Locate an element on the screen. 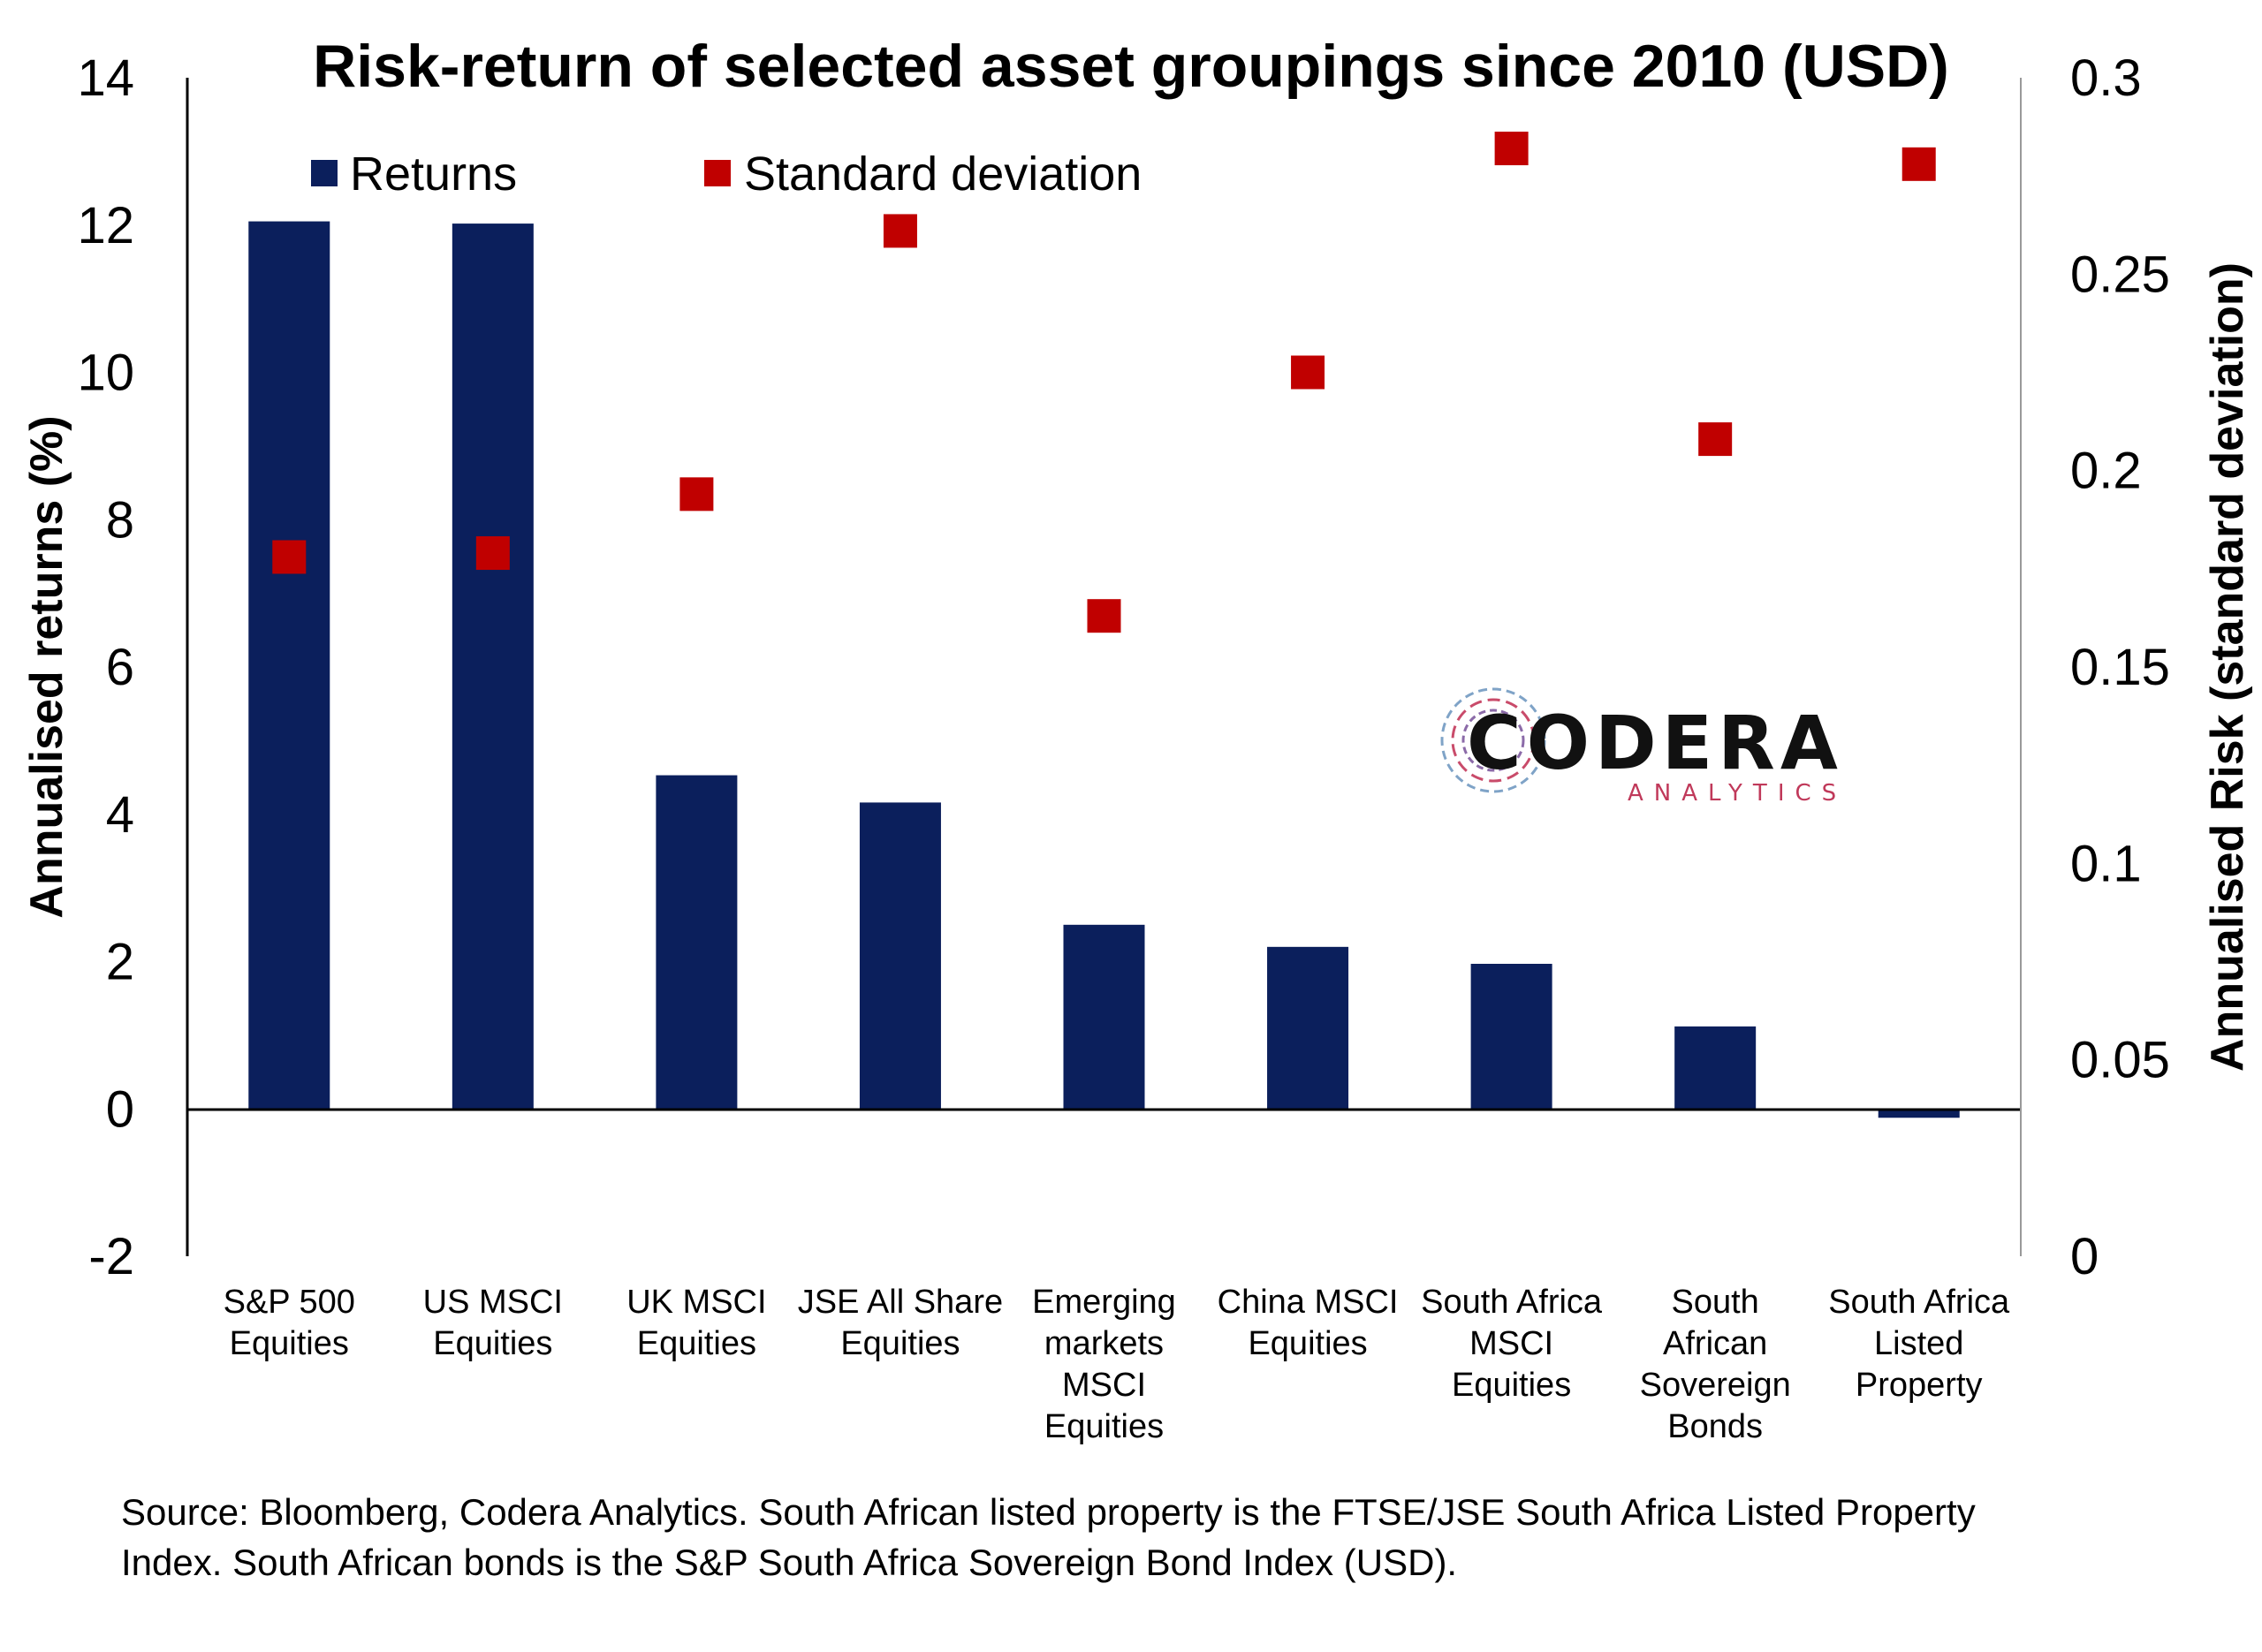 Image resolution: width=2262 pixels, height=1652 pixels. left-tick-label: 10 is located at coordinates (105, 373).